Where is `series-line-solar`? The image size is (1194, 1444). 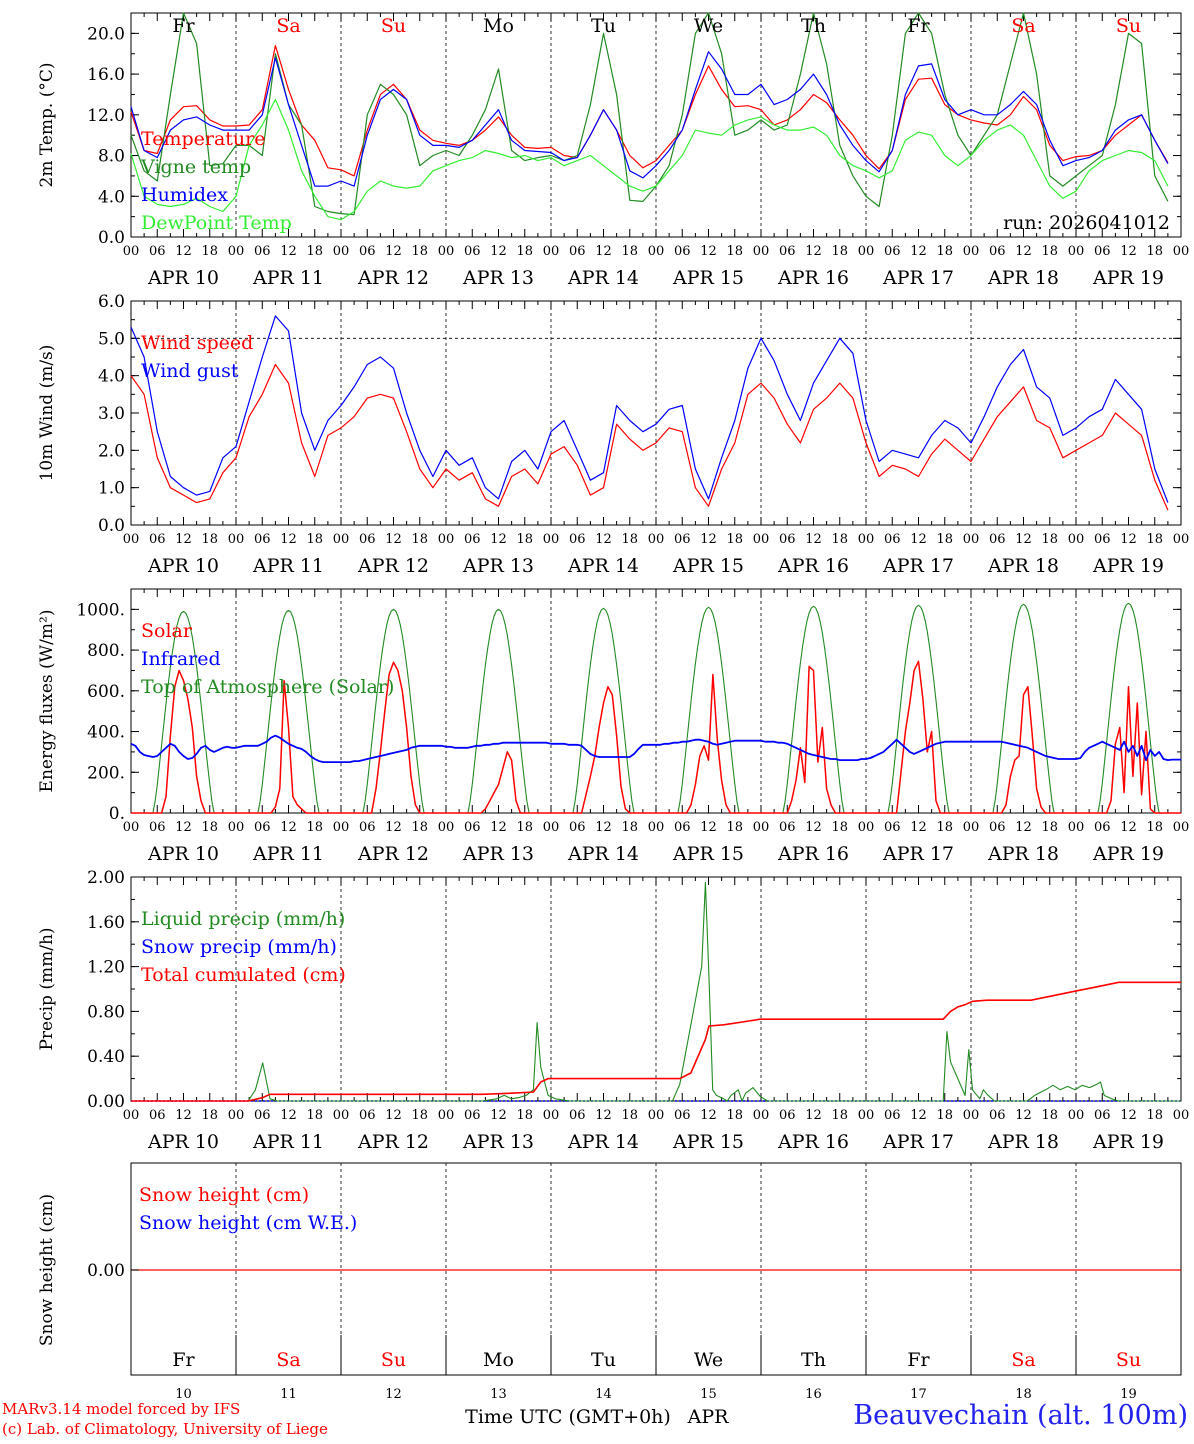
series-line-solar is located at coordinates (656, 737).